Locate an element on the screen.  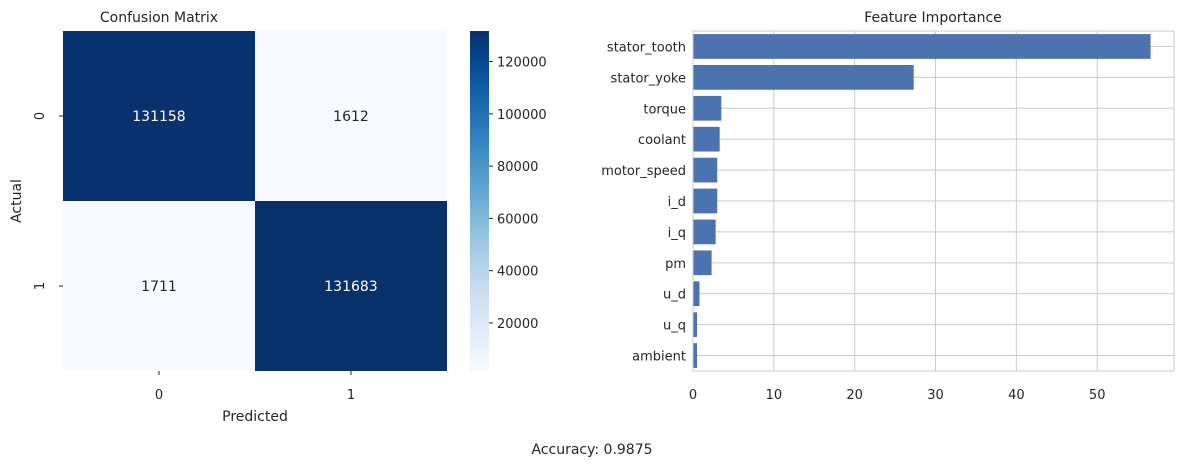
heatmap-colorbar: 20000 40000 60000 80000 100000 120000 is located at coordinates (508, 201).